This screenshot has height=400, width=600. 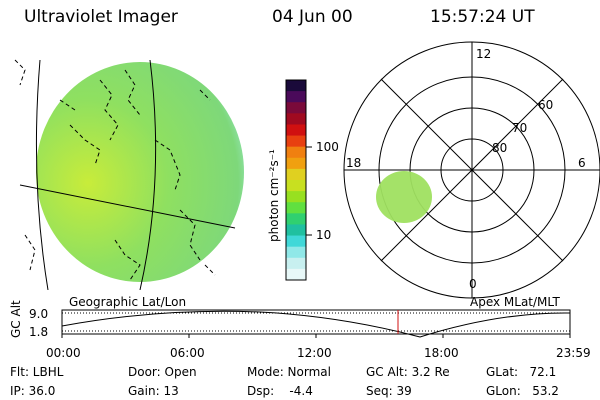 What do you see at coordinates (441, 353) in the screenshot?
I see `orbit-xtick: 18:00` at bounding box center [441, 353].